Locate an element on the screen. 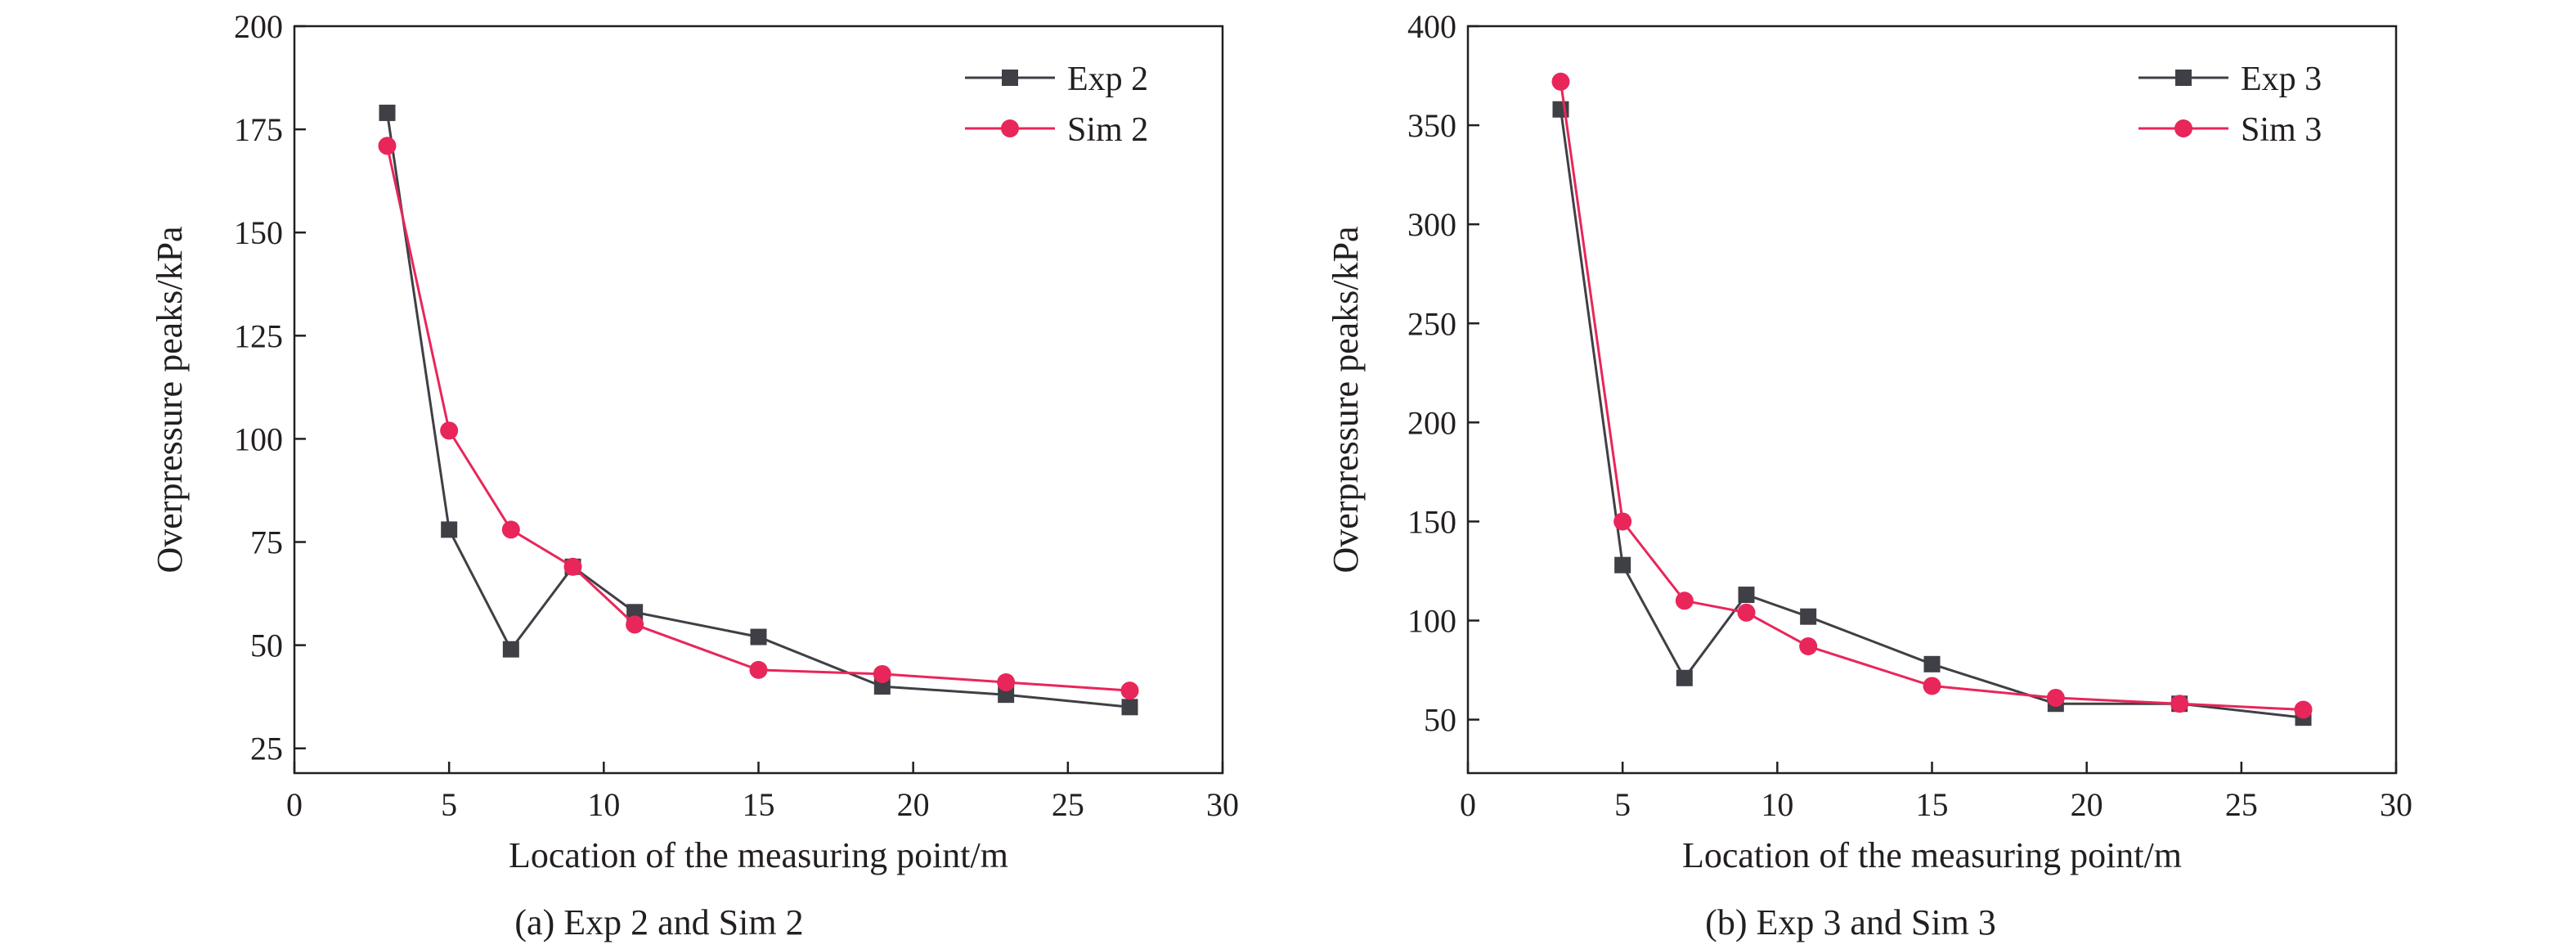 Image resolution: width=2576 pixels, height=949 pixels. y-tick-label: 125 is located at coordinates (258, 335).